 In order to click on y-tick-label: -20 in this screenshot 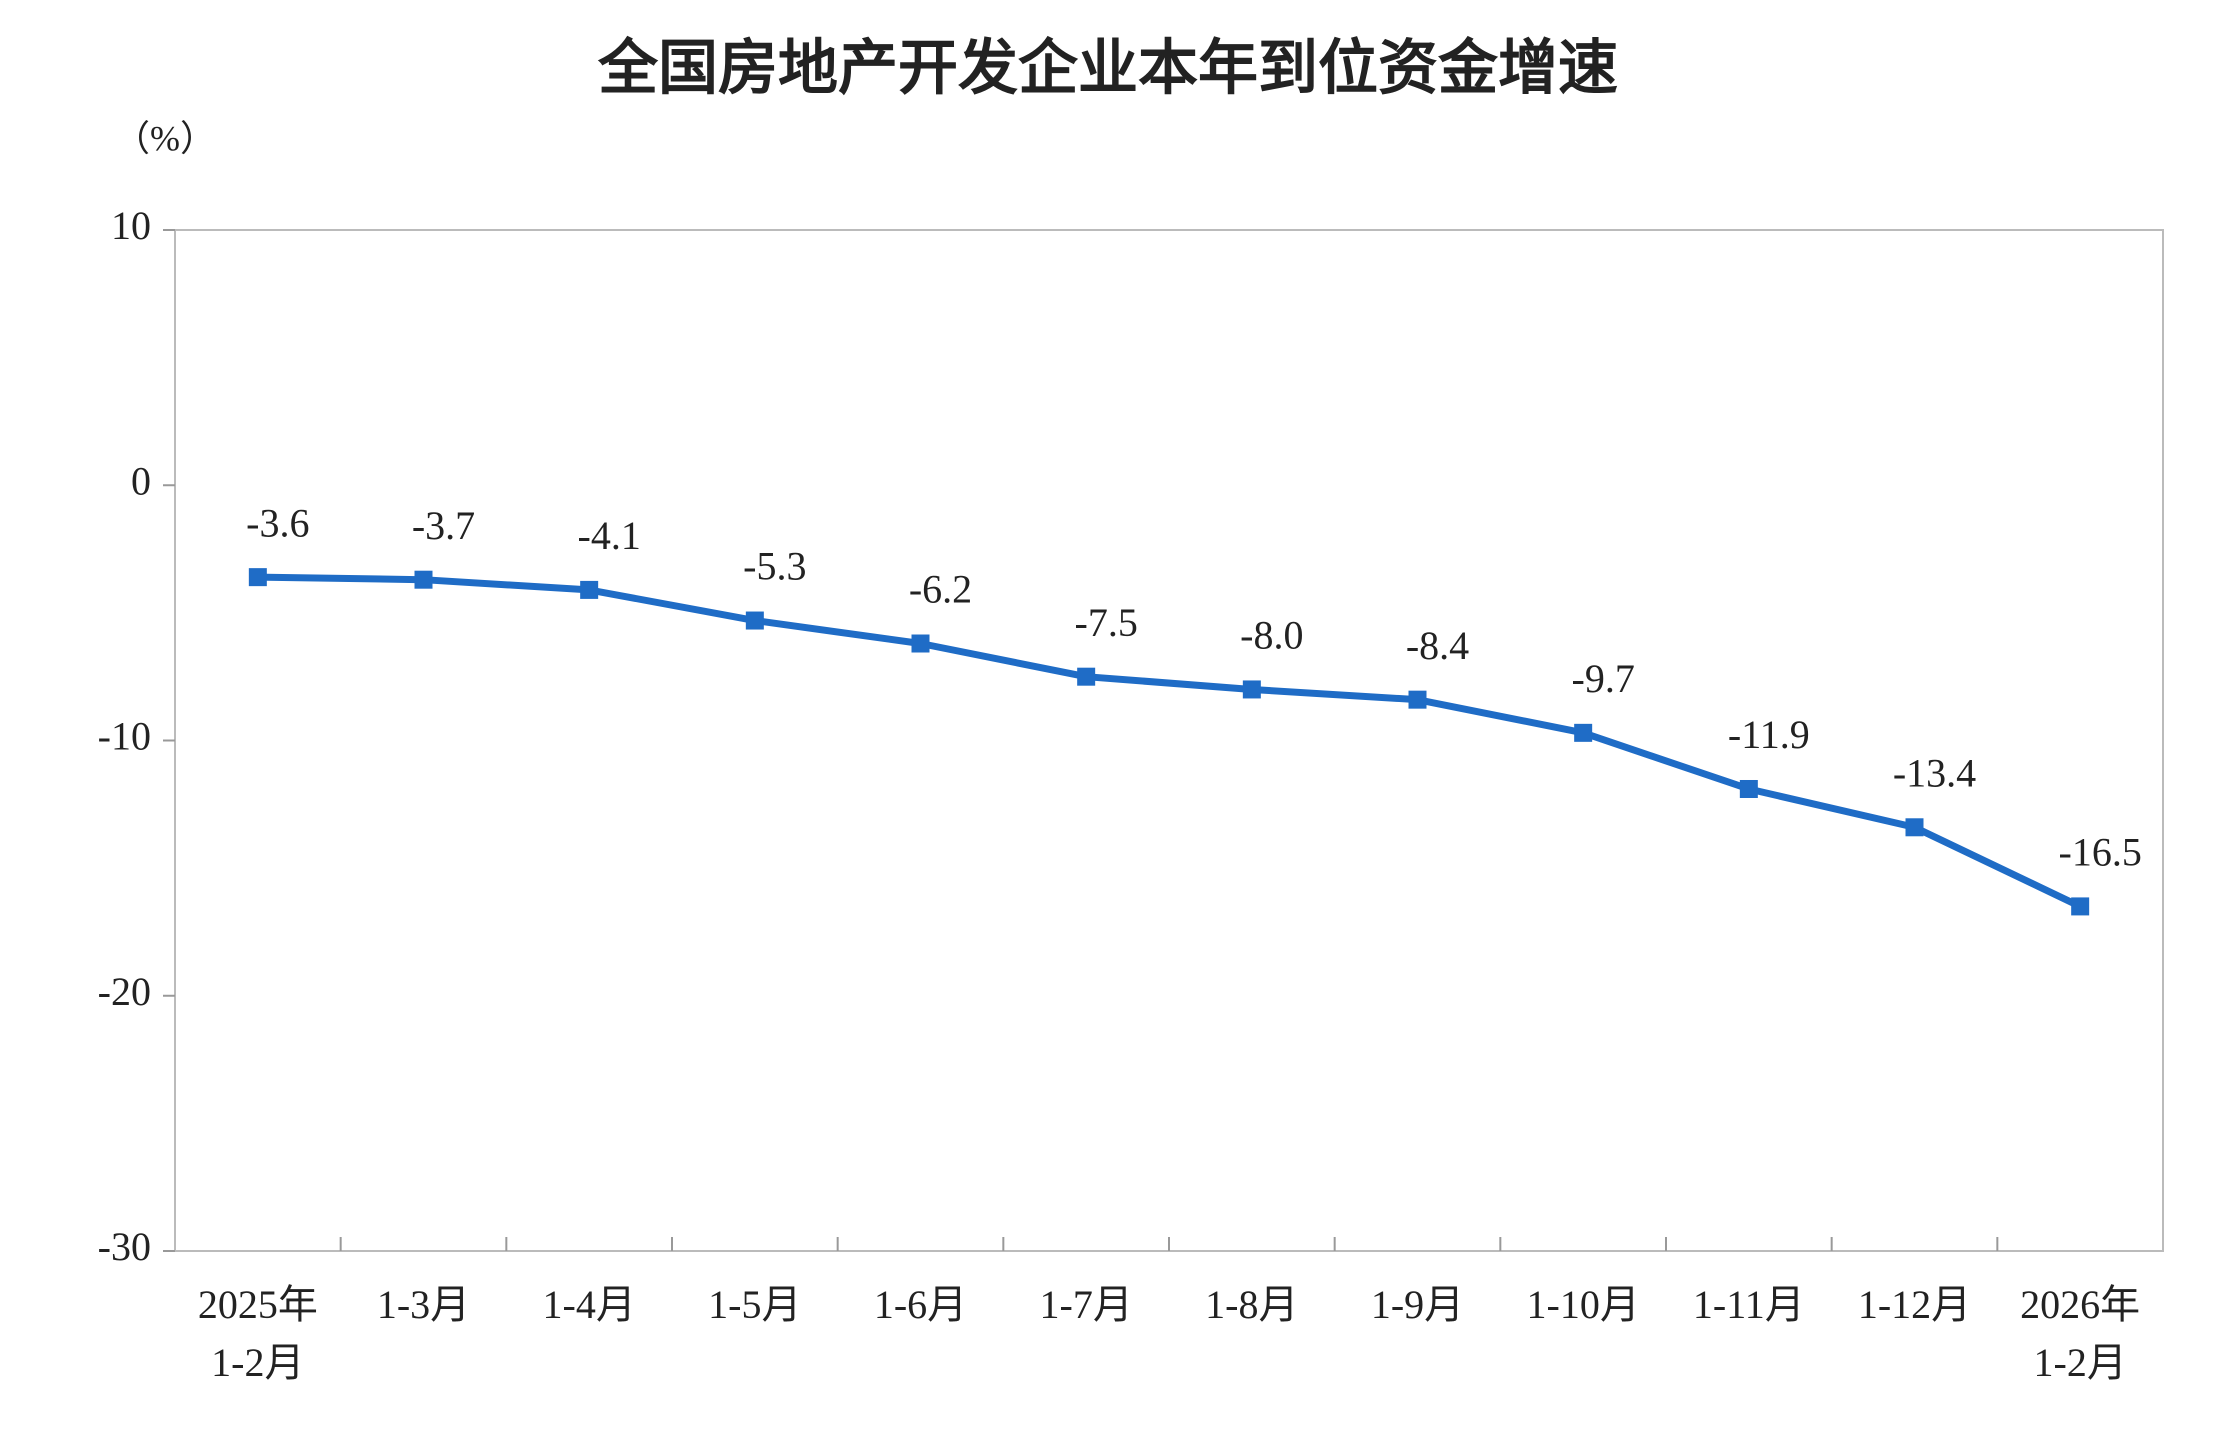, I will do `click(124, 991)`.